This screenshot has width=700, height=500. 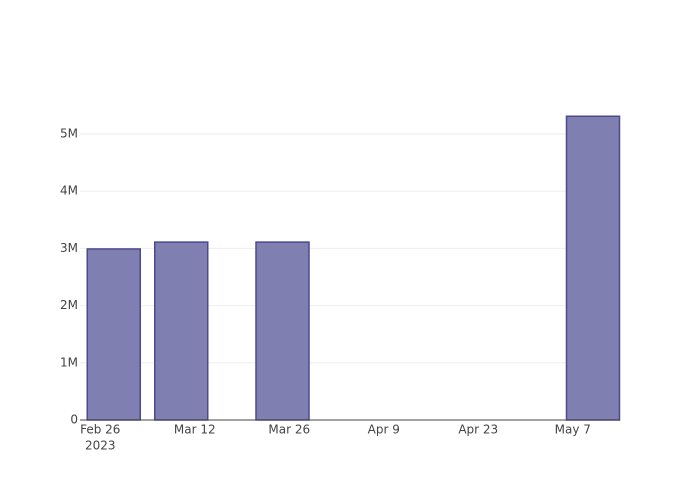 I want to click on y-tick-label: 2M, so click(x=69, y=305).